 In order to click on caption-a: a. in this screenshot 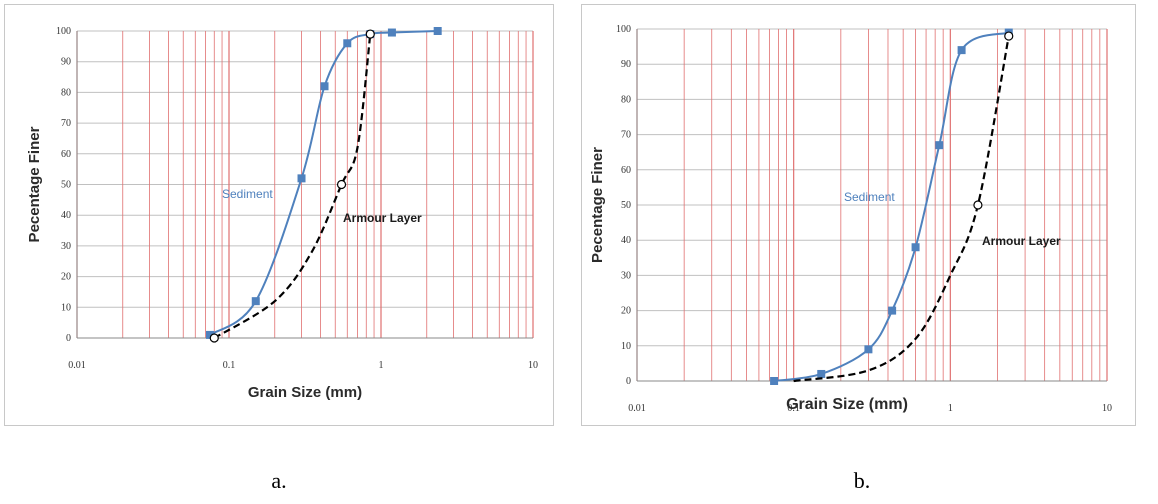, I will do `click(279, 480)`.